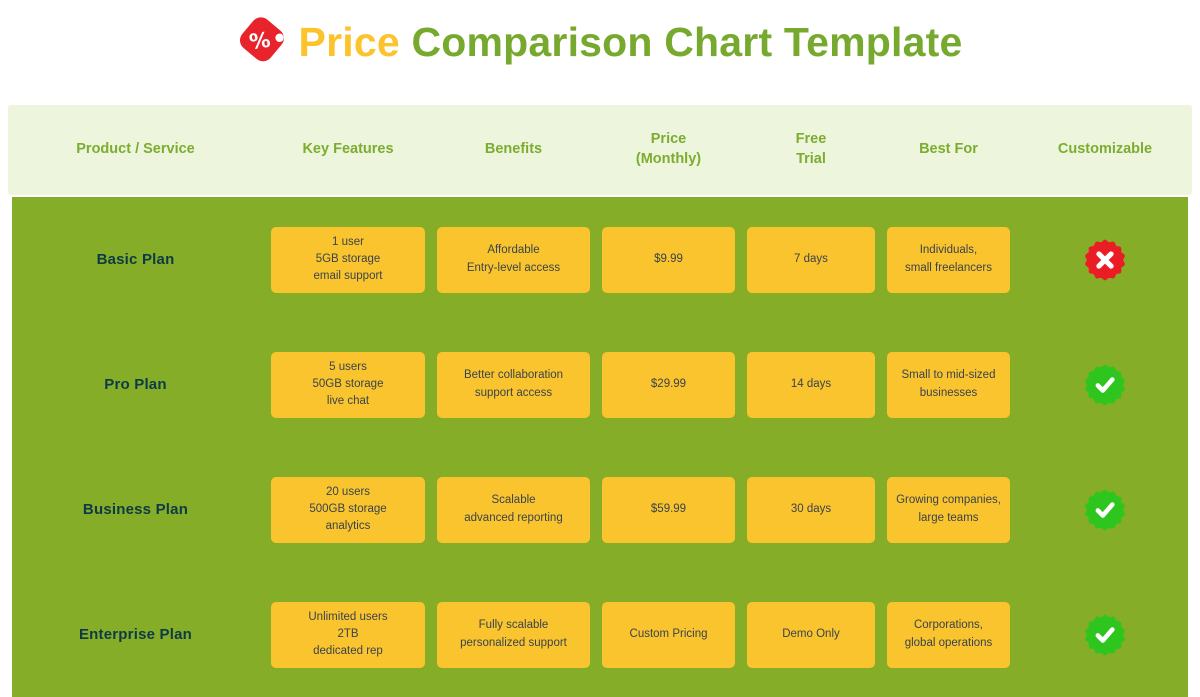  I want to click on title-word-price: Price, so click(349, 41).